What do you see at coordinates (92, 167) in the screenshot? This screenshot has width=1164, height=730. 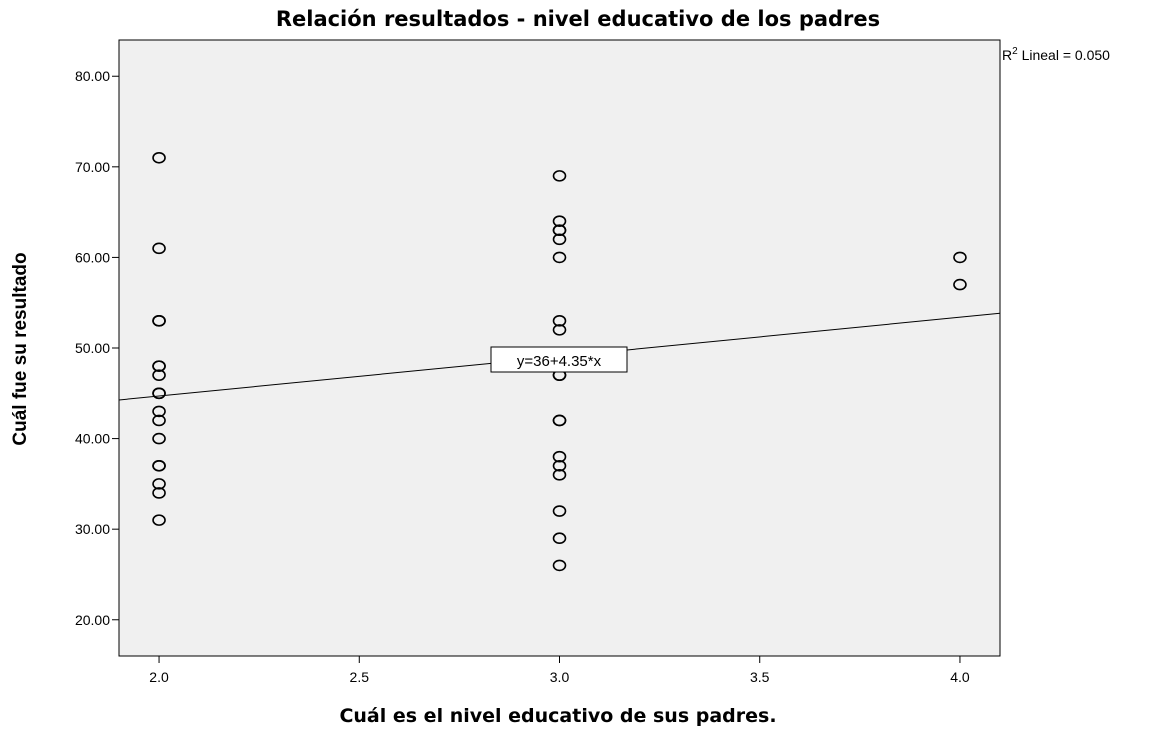 I see `y-tick-label: 70.00` at bounding box center [92, 167].